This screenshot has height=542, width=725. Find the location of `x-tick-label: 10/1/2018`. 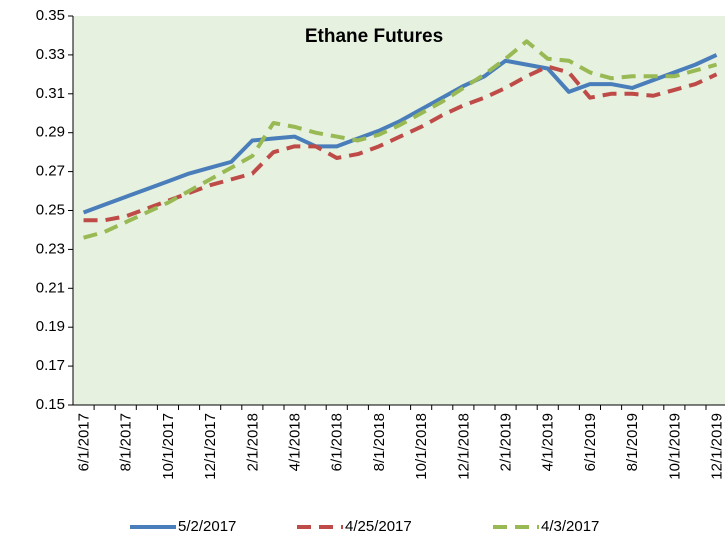

x-tick-label: 10/1/2018 is located at coordinates (421, 446).